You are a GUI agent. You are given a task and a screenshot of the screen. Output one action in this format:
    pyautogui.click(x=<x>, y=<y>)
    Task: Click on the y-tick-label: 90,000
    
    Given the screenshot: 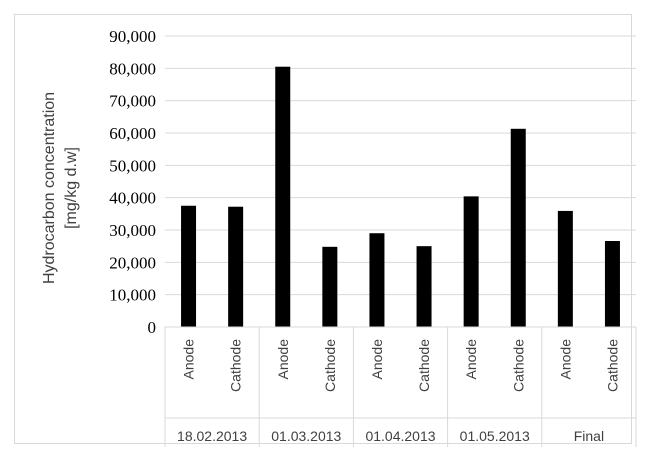 What is the action you would take?
    pyautogui.click(x=132, y=36)
    